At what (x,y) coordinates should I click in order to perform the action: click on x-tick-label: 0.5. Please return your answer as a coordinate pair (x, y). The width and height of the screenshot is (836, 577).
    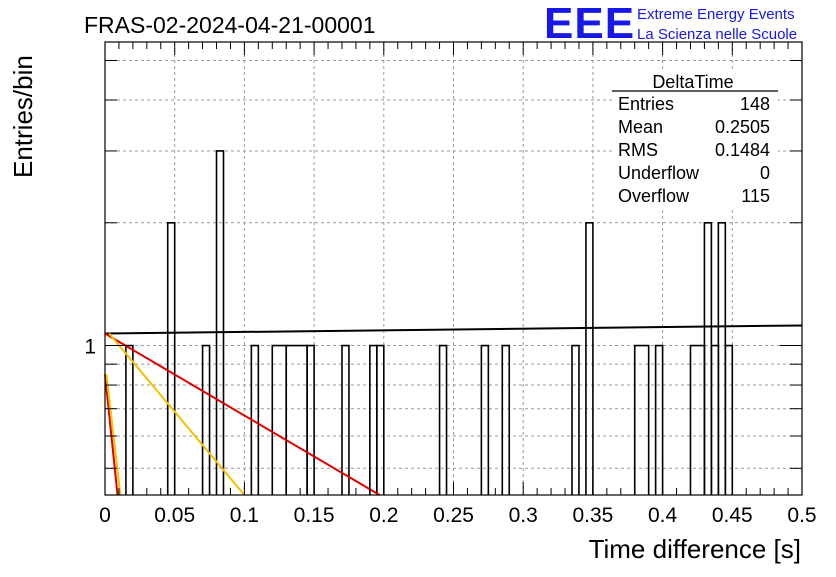
    Looking at the image, I should click on (801, 515).